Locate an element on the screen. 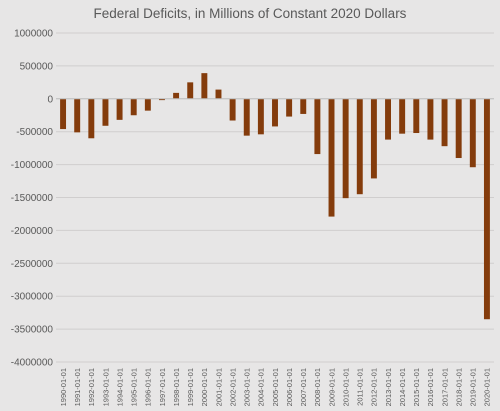 The image size is (500, 411). x-tick-label: 1999-01-01 is located at coordinates (190, 387).